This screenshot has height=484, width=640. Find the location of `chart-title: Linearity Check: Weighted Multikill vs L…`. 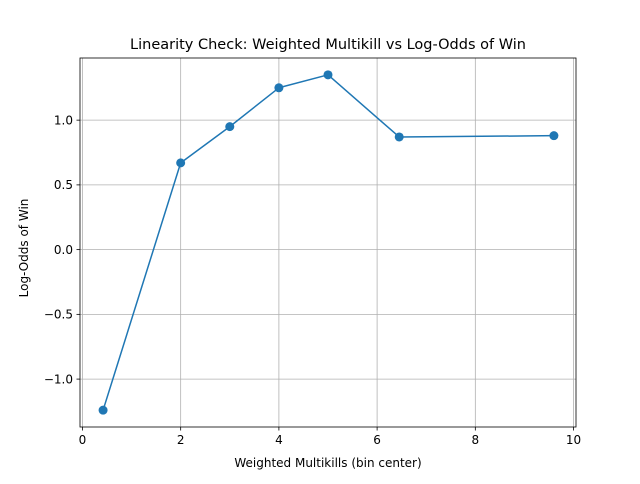

chart-title: Linearity Check: Weighted Multikill vs L… is located at coordinates (328, 45).